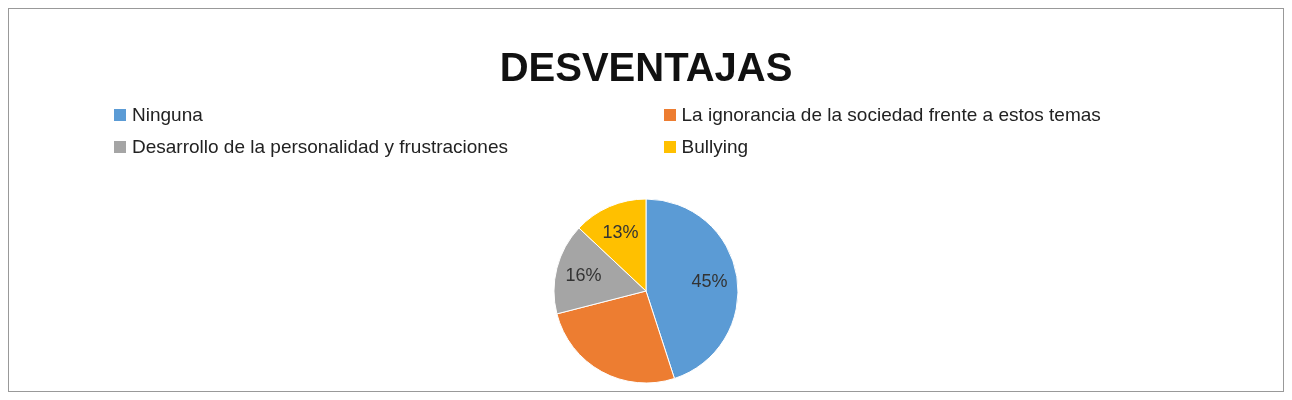 This screenshot has height=400, width=1292. What do you see at coordinates (715, 147) in the screenshot?
I see `legend-label: Bullying` at bounding box center [715, 147].